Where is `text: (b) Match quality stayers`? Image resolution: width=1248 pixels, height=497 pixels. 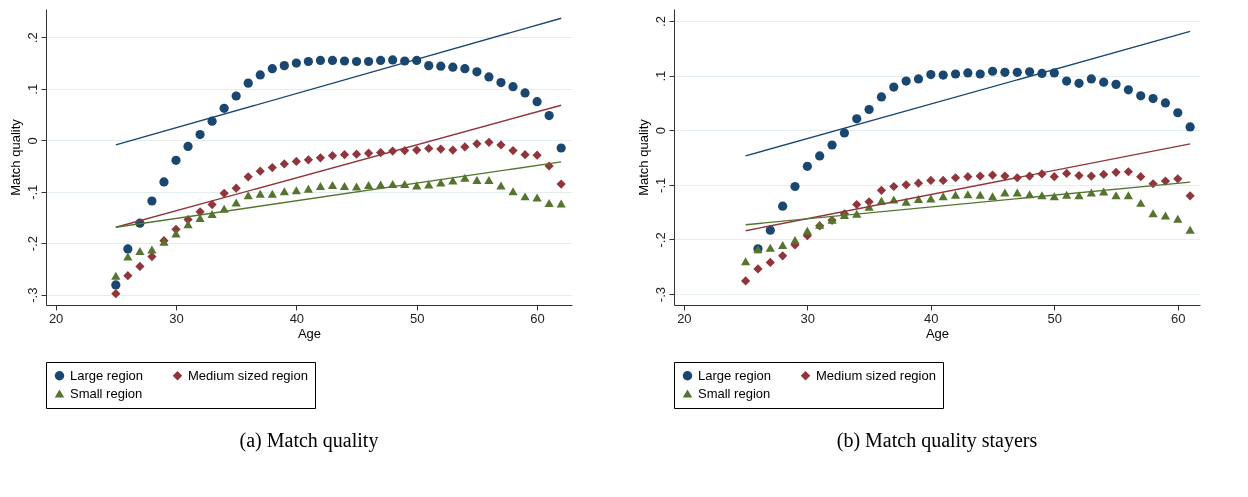 text: (b) Match quality stayers is located at coordinates (937, 440).